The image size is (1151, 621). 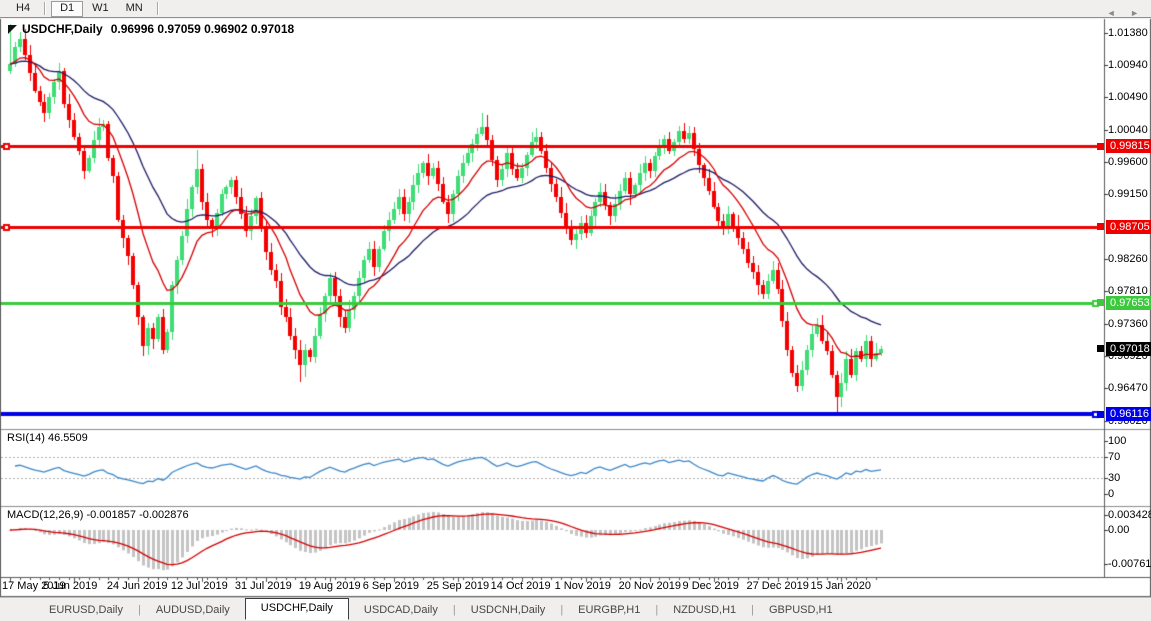 What do you see at coordinates (67, 8) in the screenshot?
I see `timeframe-button-d1: D1` at bounding box center [67, 8].